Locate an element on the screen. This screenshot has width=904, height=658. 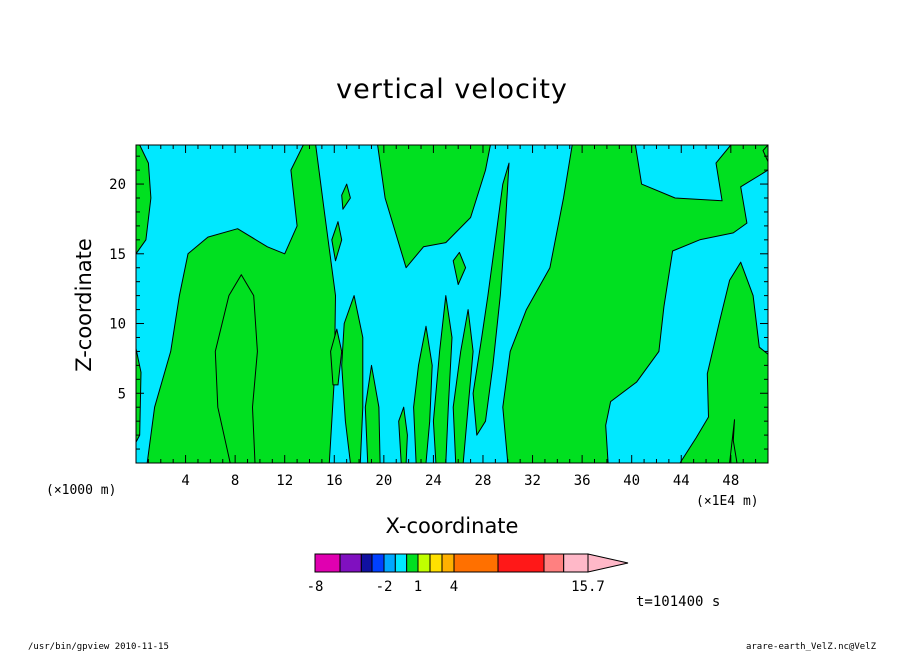
colorbar-label: -8 is located at coordinates (315, 587).